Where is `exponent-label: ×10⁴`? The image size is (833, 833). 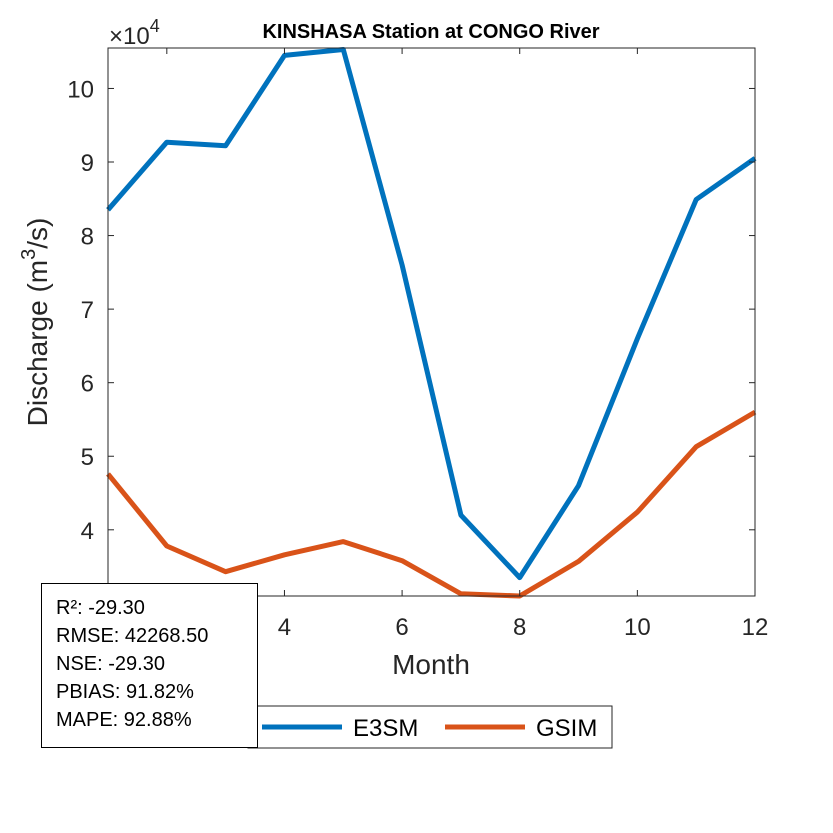
exponent-label: ×10⁴ is located at coordinates (134, 33).